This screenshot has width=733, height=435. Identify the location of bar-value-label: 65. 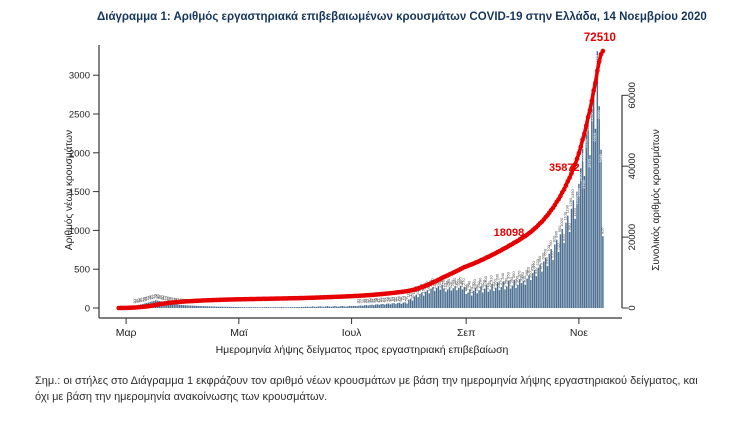
(397, 298).